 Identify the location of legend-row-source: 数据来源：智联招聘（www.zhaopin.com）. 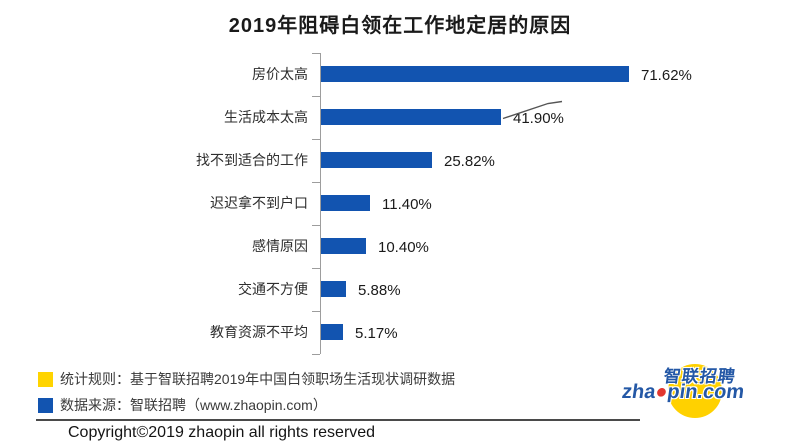
(246, 405).